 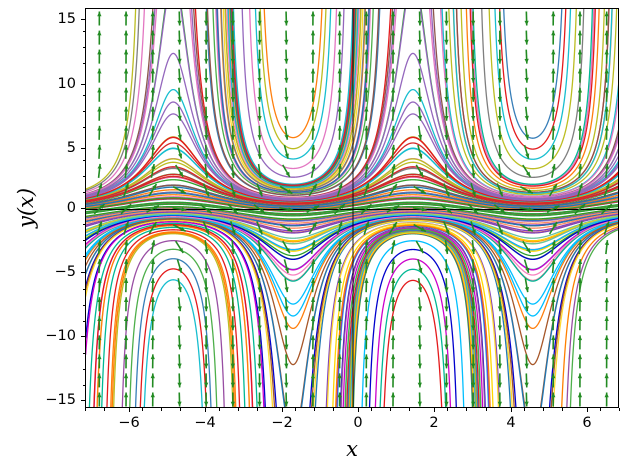 I want to click on ytick-label-m15: −15, so click(x=56, y=400).